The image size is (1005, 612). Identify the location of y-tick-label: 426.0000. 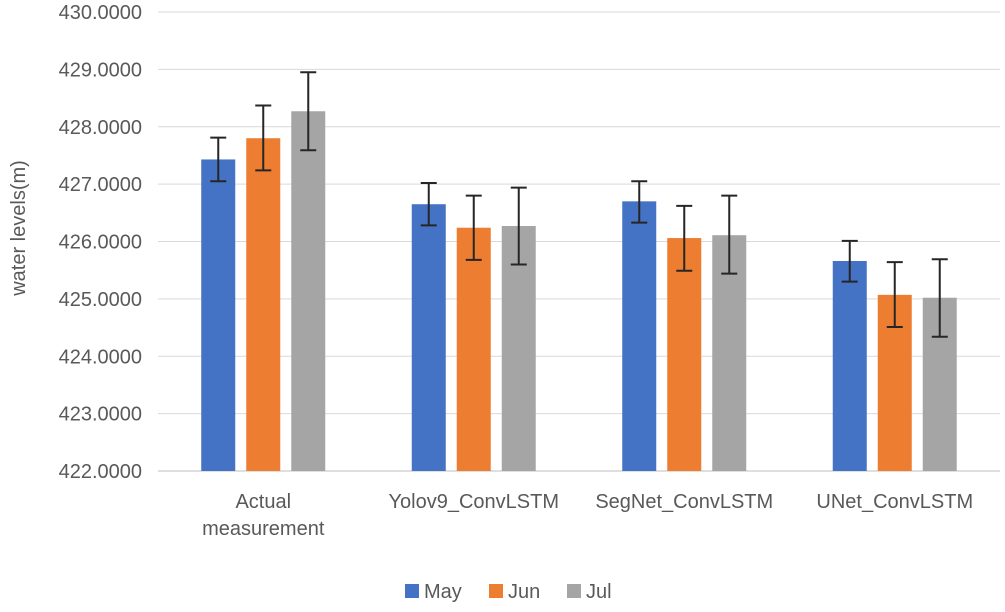
(100, 243).